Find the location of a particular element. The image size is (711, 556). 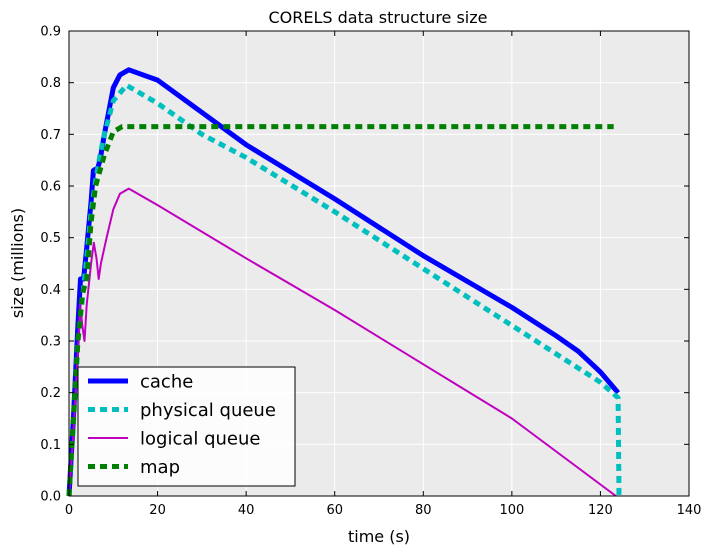

y-tick-label: 0.3 is located at coordinates (50, 342).